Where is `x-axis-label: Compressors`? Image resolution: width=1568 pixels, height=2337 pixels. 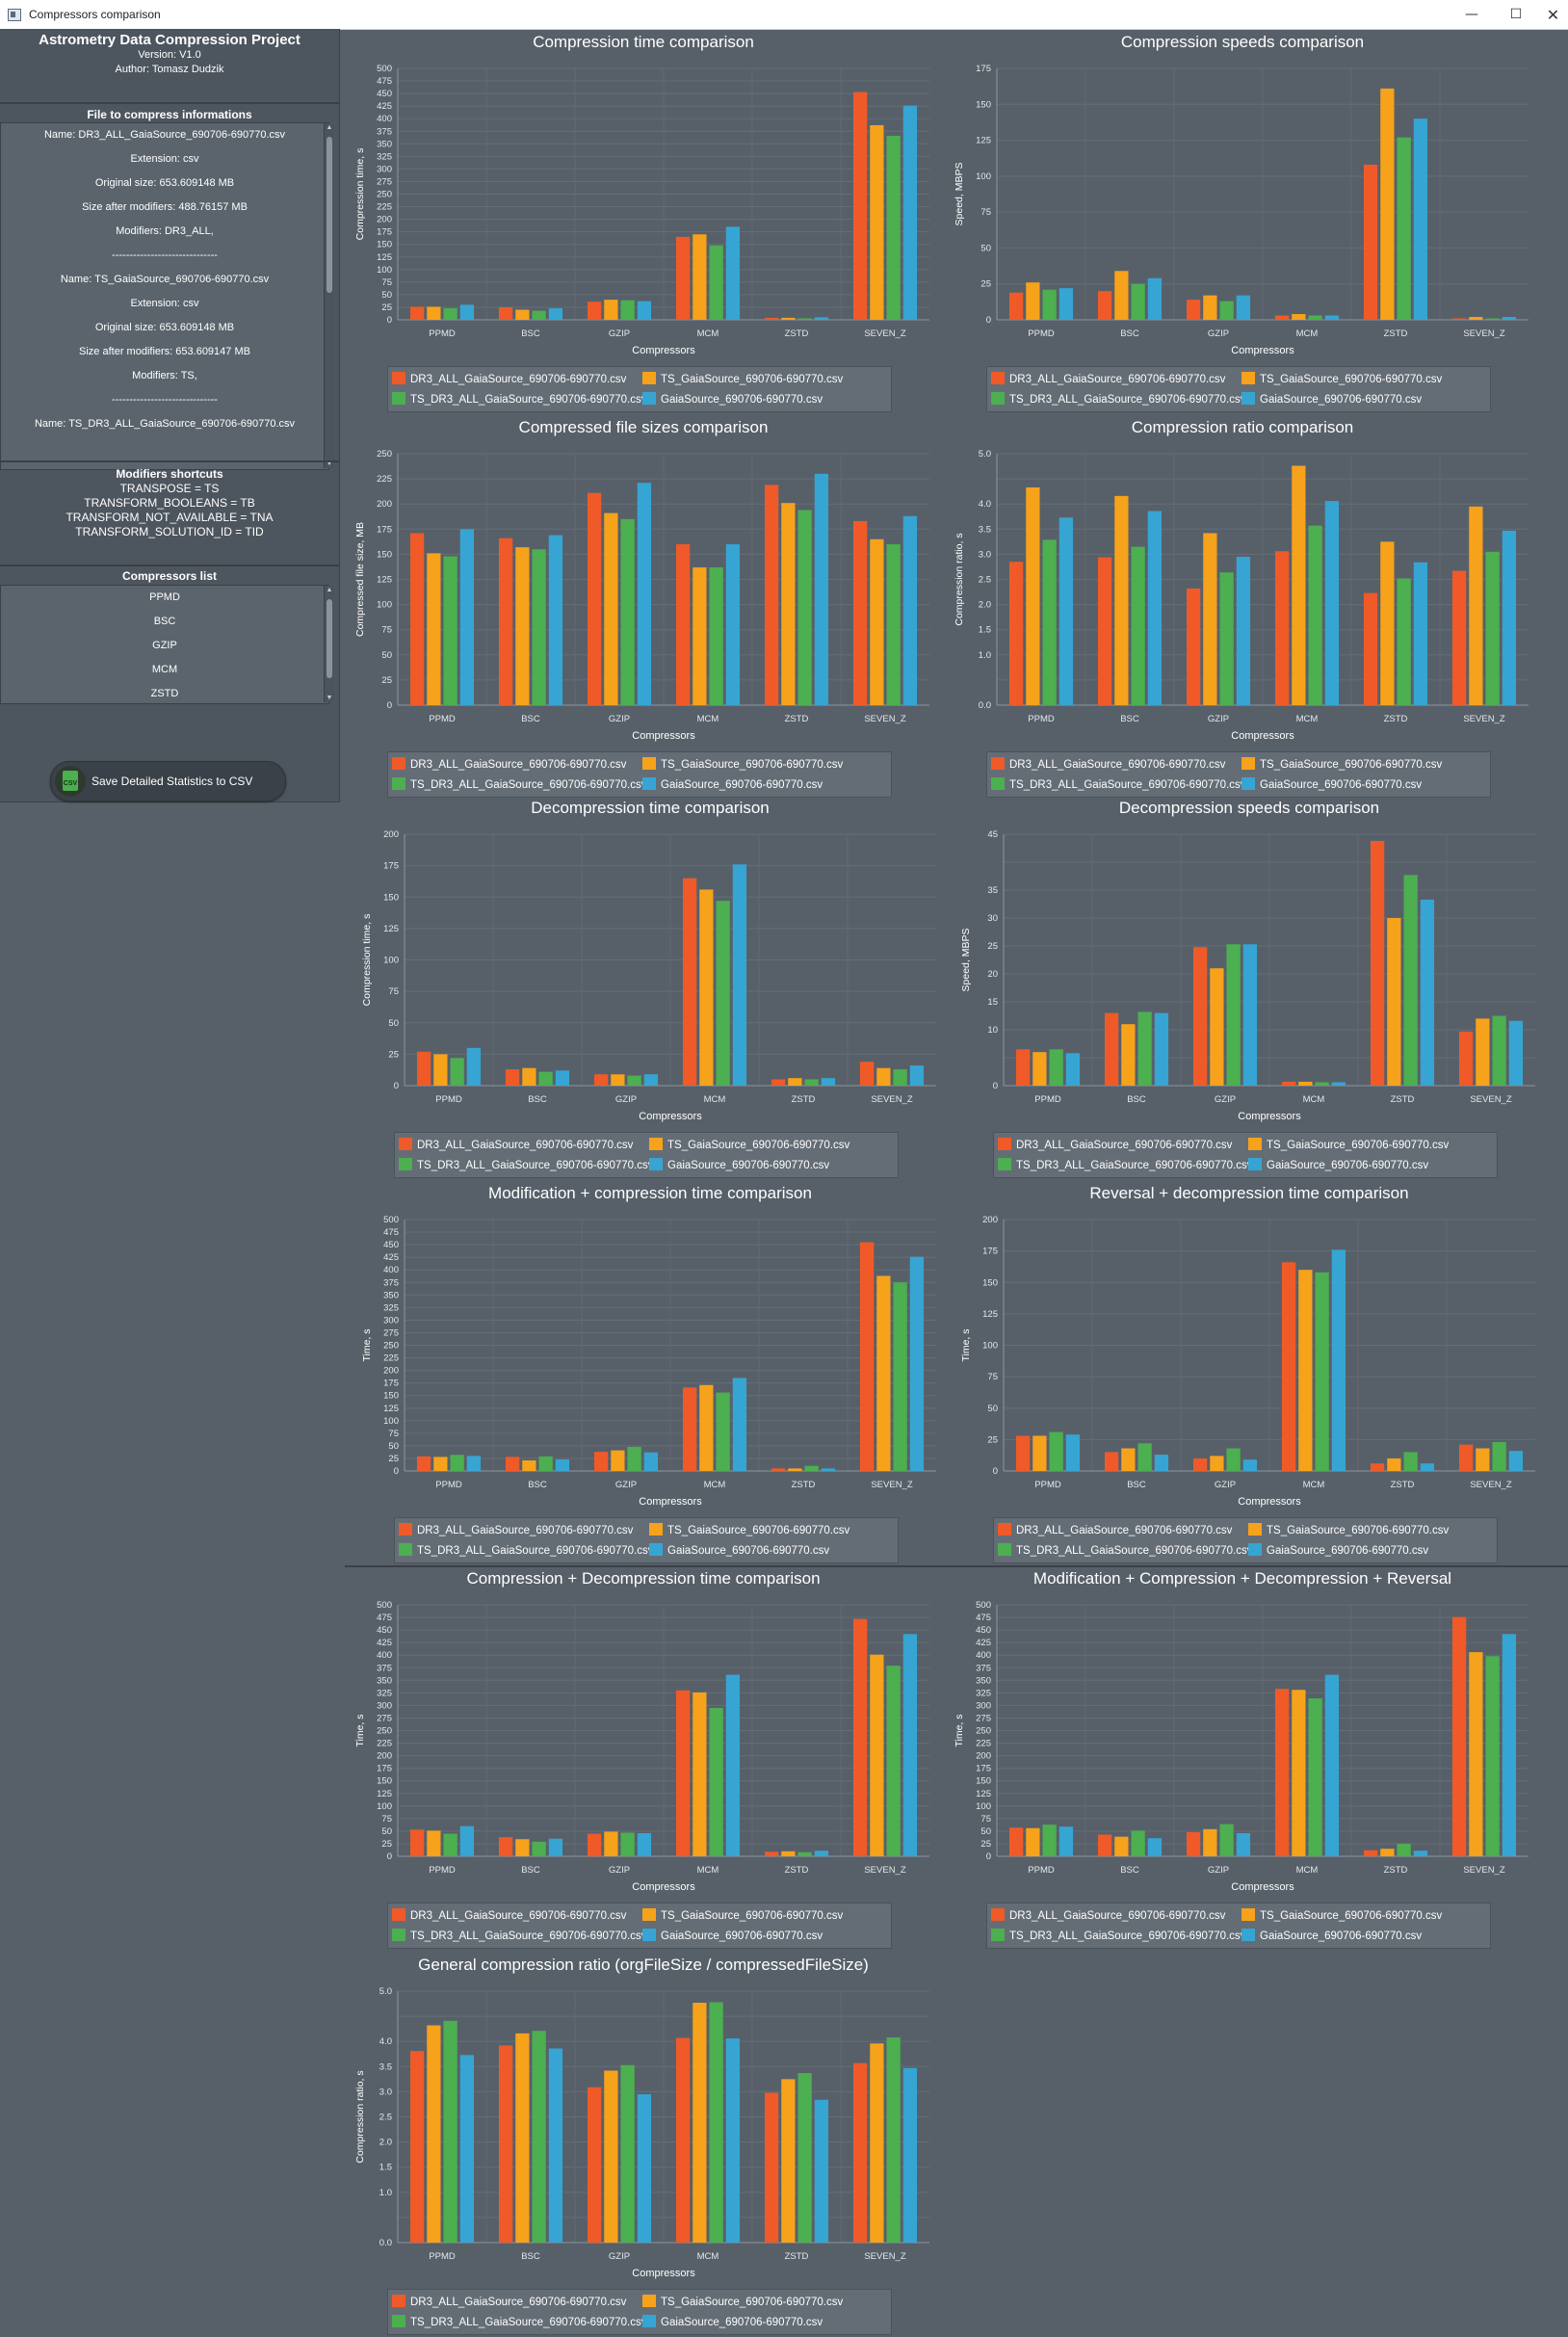
x-axis-label: Compressors is located at coordinates (1269, 1502).